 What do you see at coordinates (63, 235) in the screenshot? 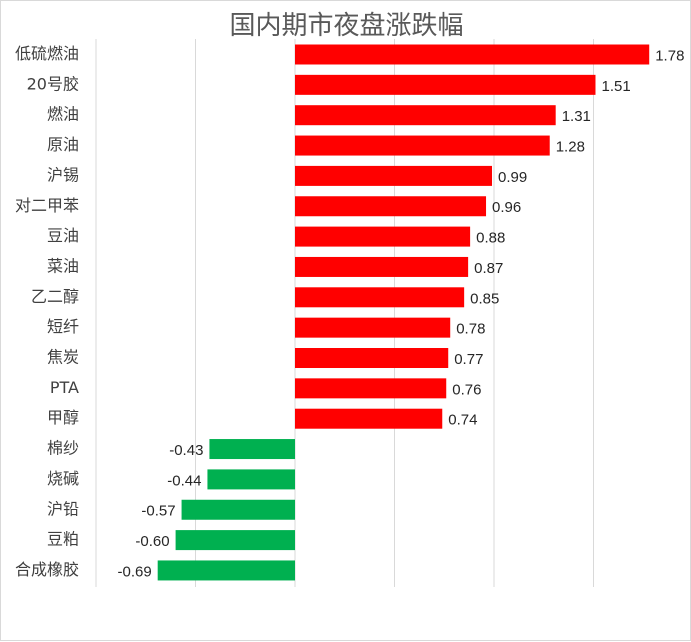
I see `category-label: 豆油` at bounding box center [63, 235].